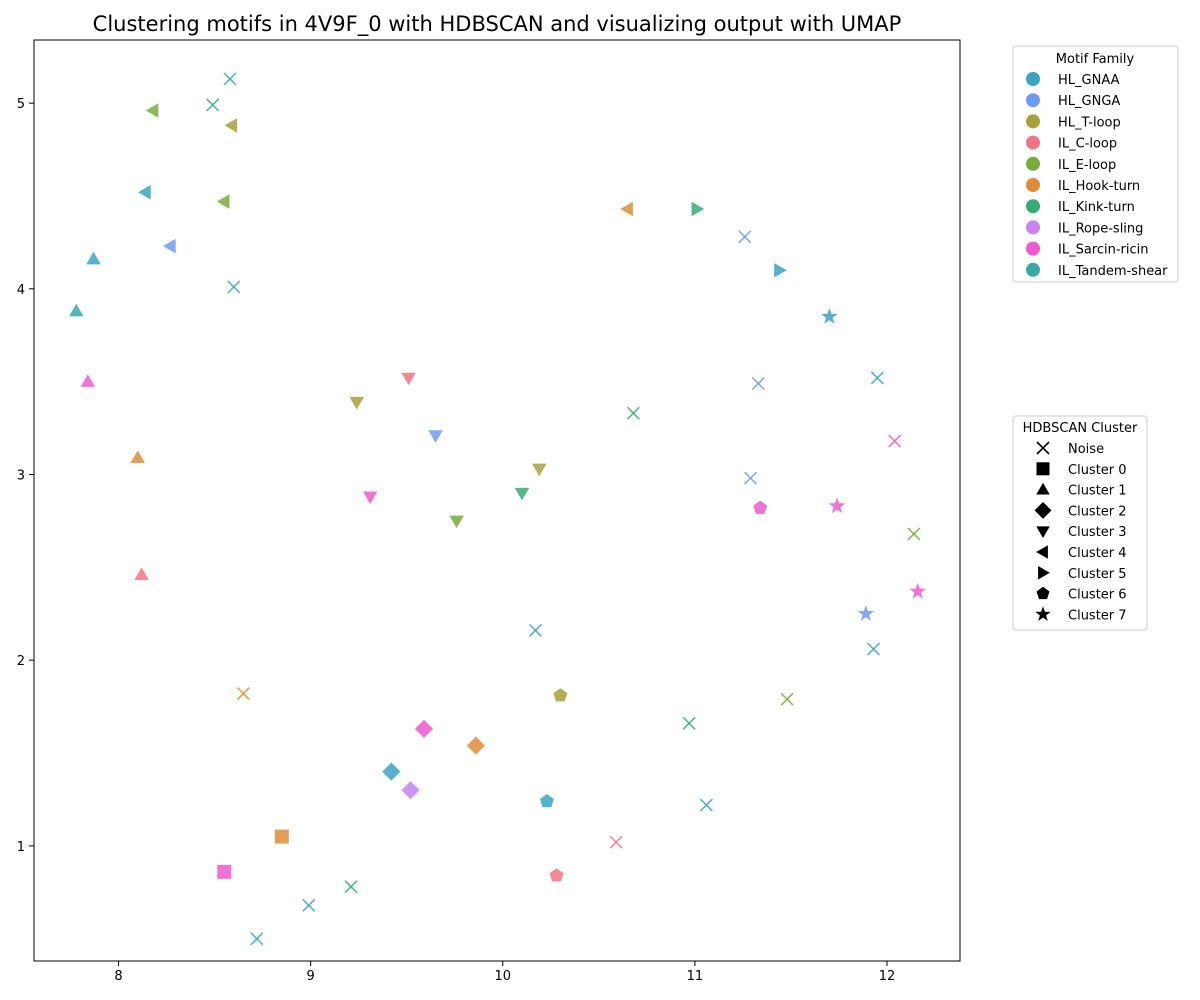  Describe the element at coordinates (21, 104) in the screenshot. I see `y-tick-label: 5` at that location.